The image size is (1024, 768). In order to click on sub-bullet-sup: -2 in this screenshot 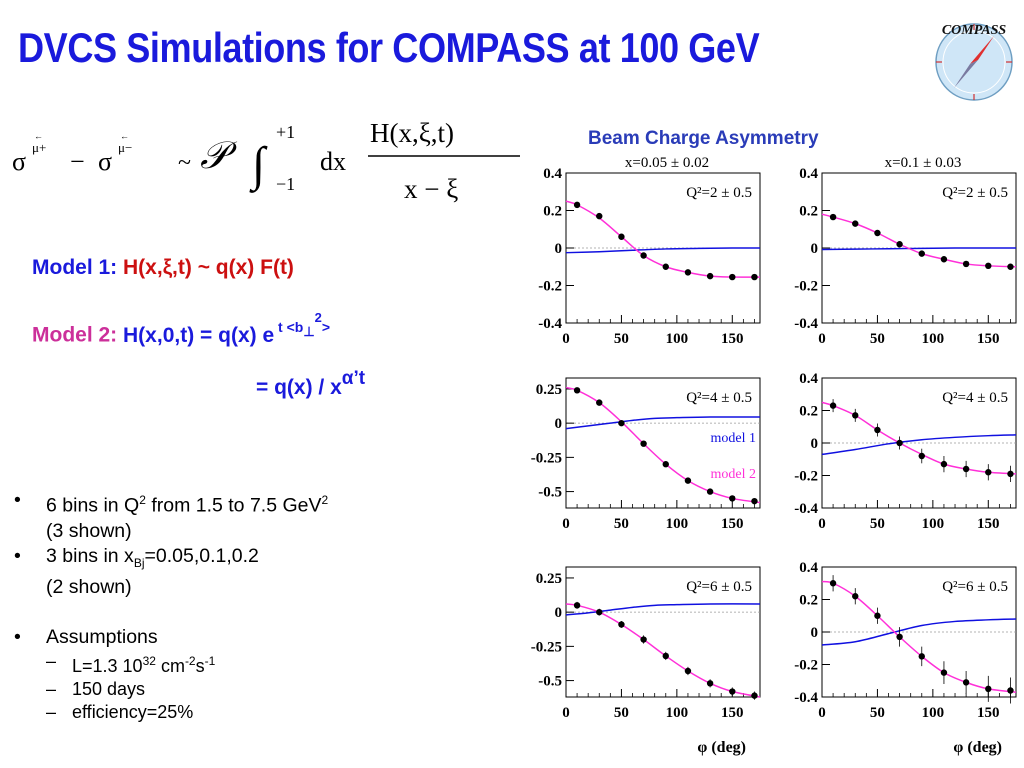, I will do `click(190, 661)`.